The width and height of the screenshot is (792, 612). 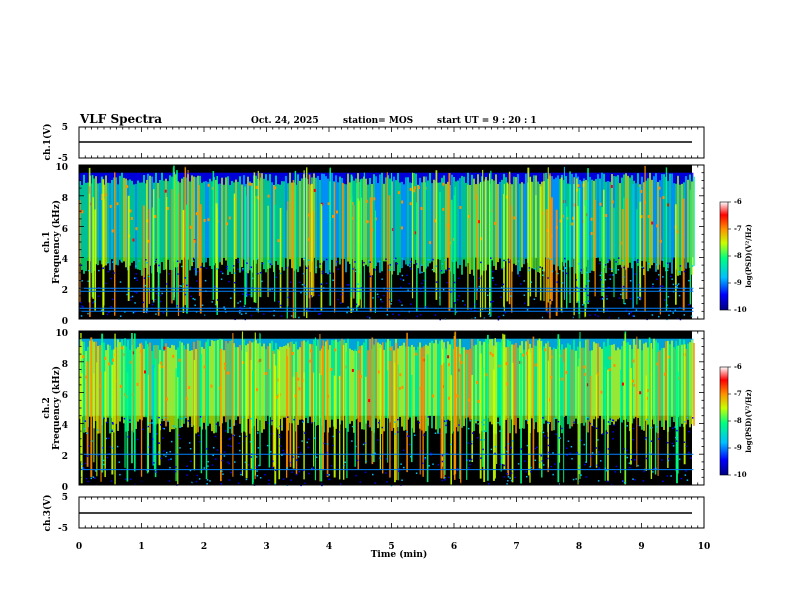 What do you see at coordinates (641, 547) in the screenshot?
I see `x-tick-label: 9` at bounding box center [641, 547].